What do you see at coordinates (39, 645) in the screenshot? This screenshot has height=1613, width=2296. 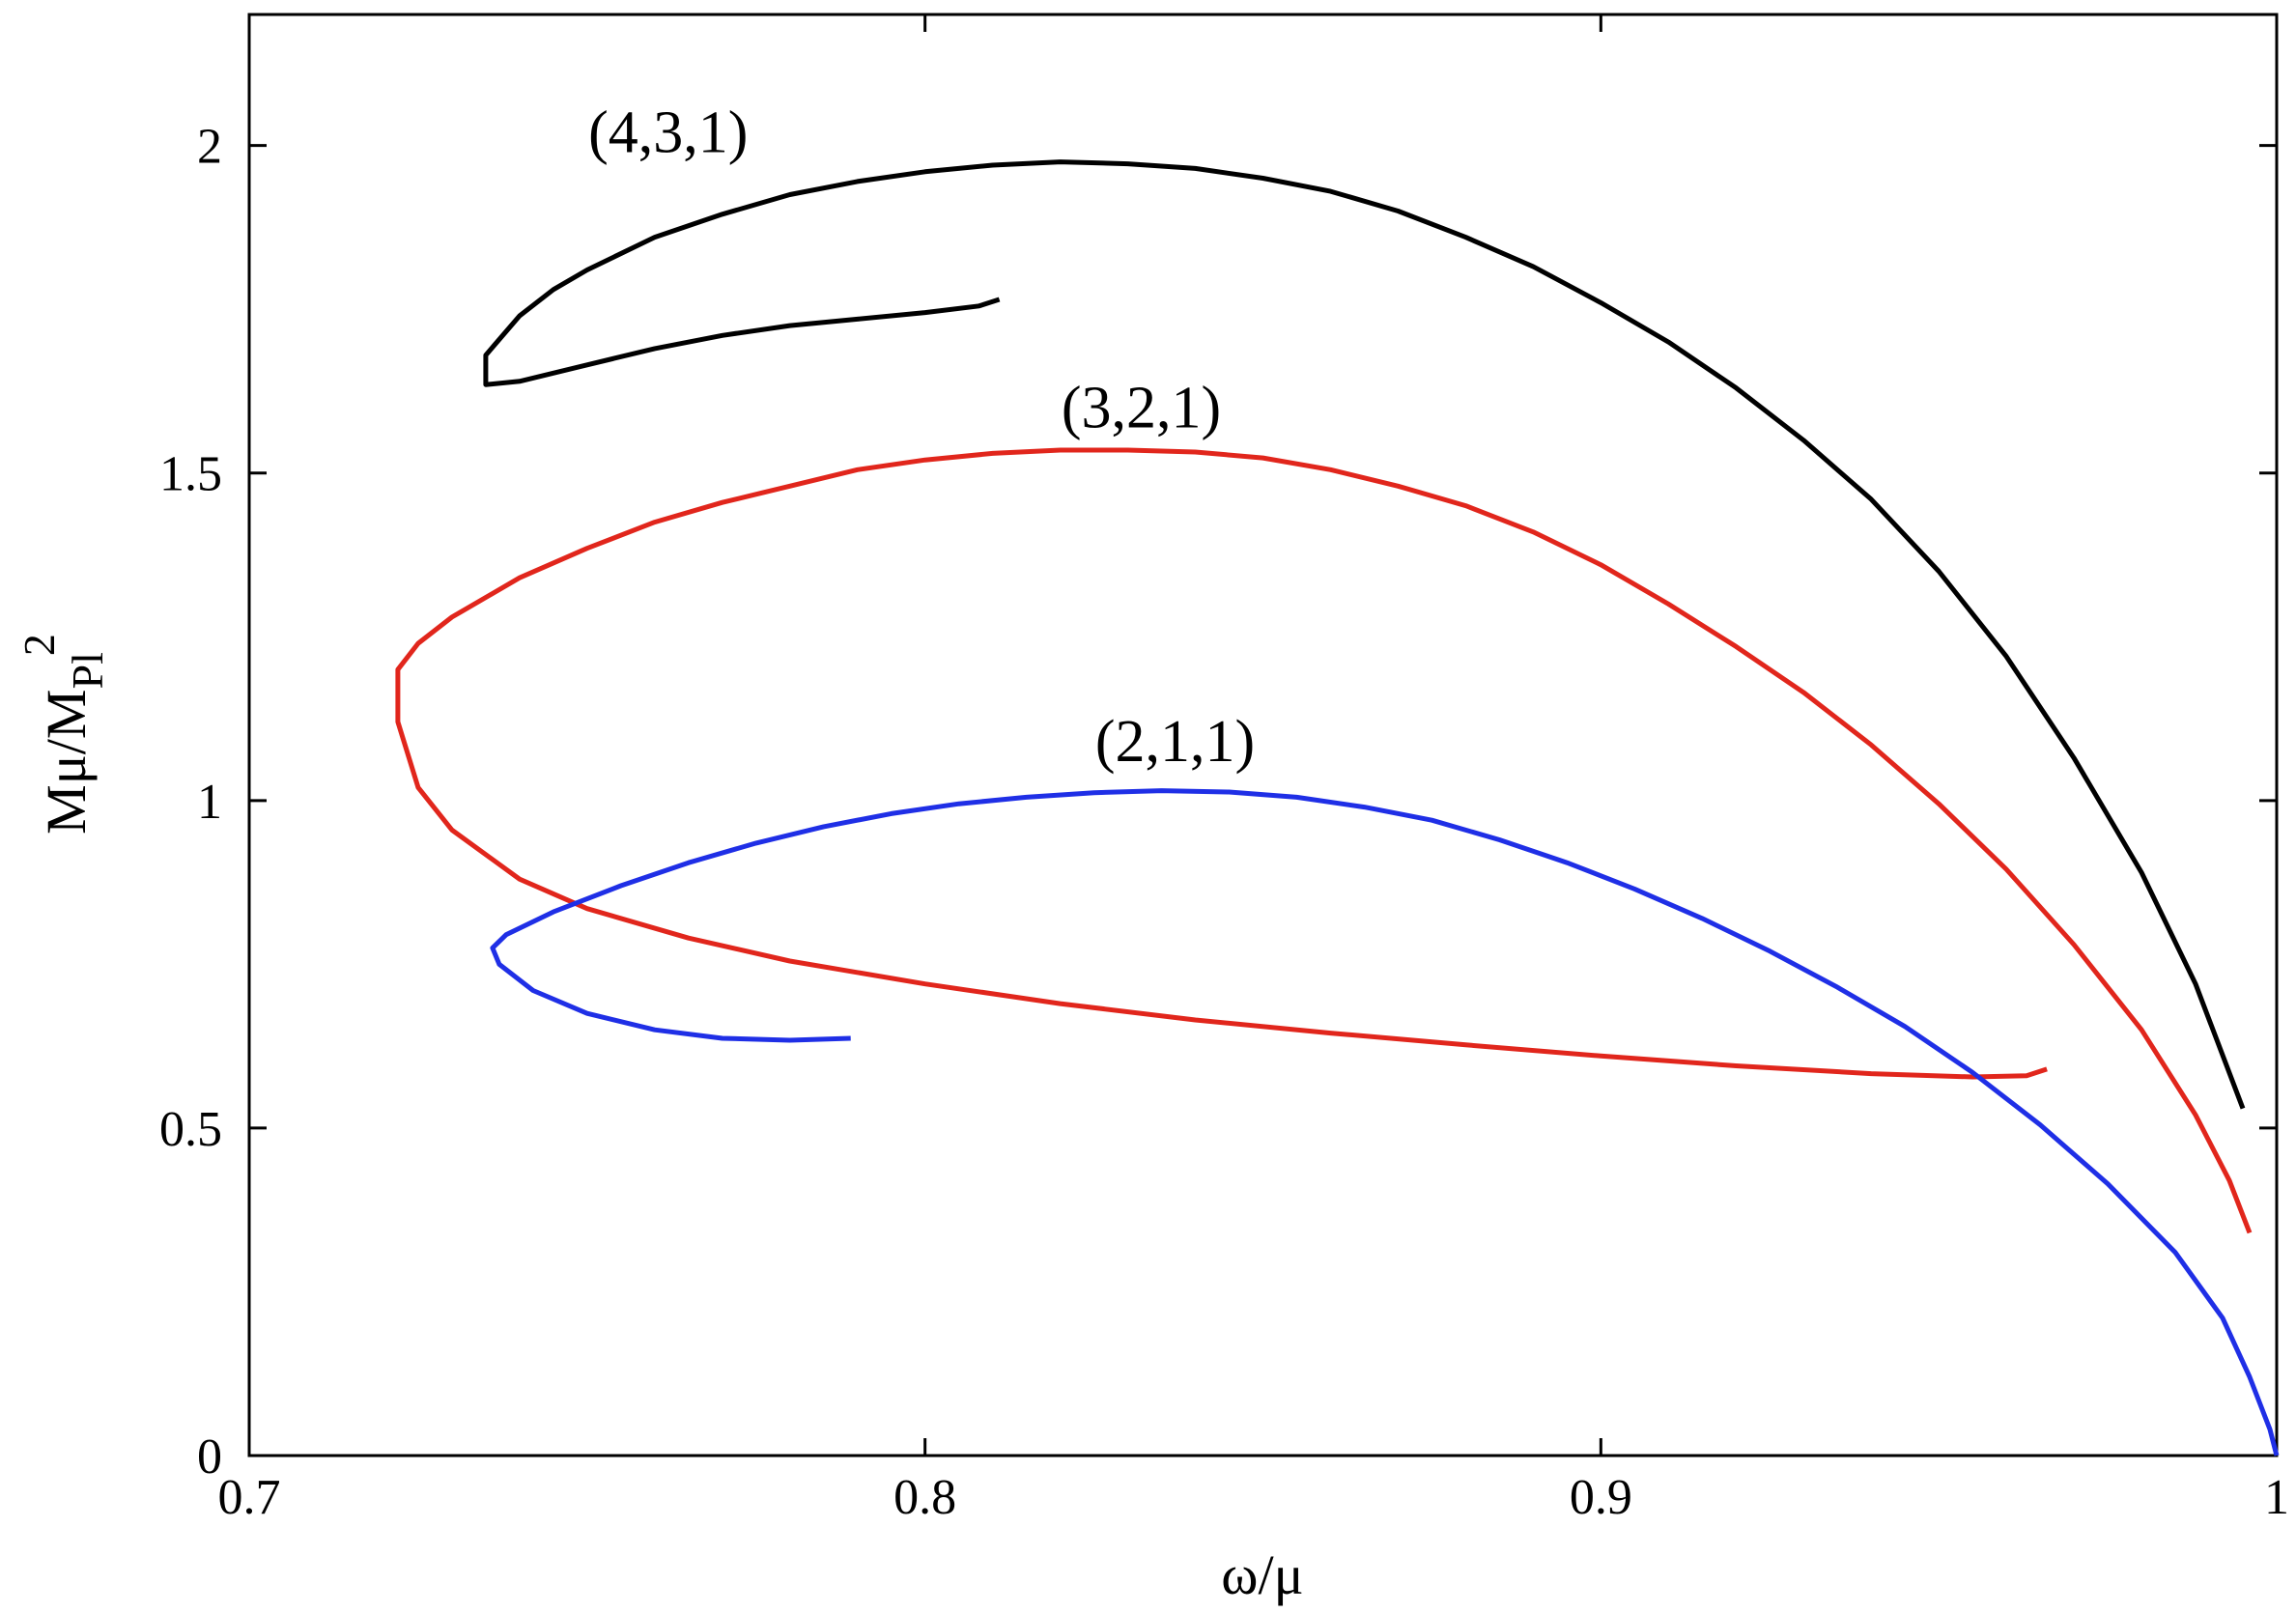 I see `y-axis-label-sup: 2` at bounding box center [39, 645].